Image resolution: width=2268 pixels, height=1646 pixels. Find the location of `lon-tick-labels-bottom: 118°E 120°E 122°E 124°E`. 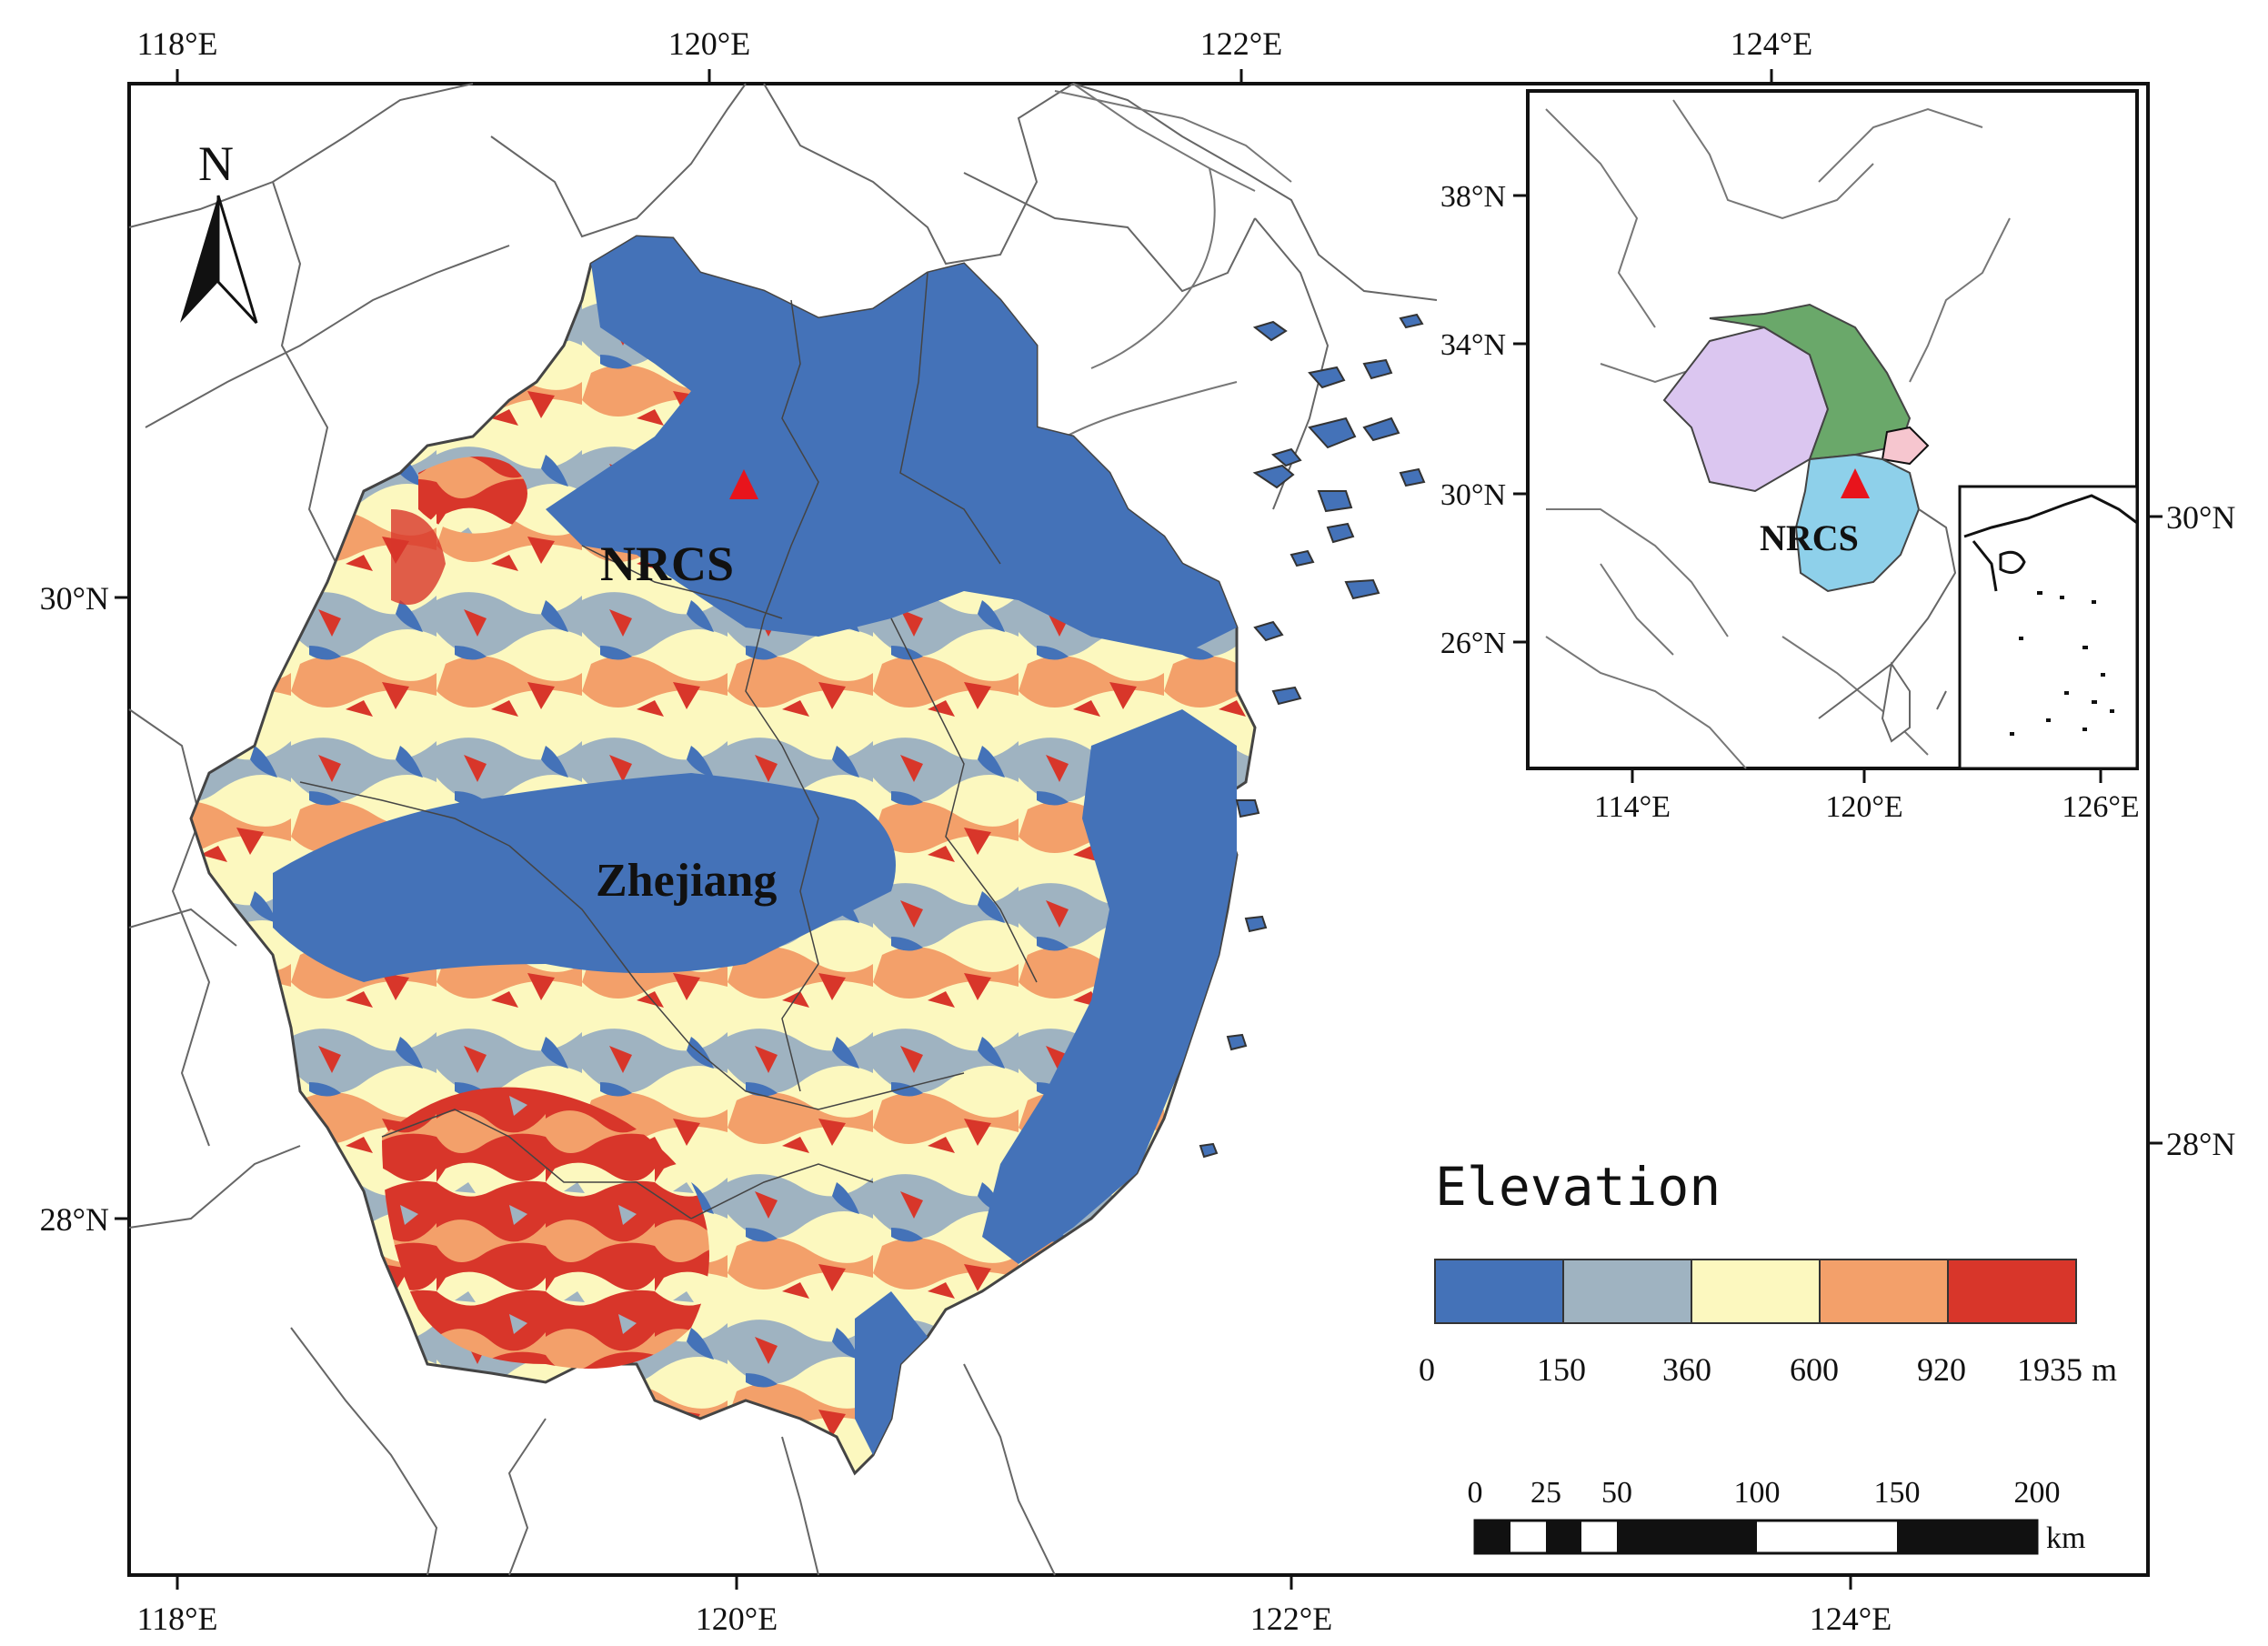

lon-tick-labels-bottom: 118°E 120°E 122°E 124°E is located at coordinates (1014, 1619).